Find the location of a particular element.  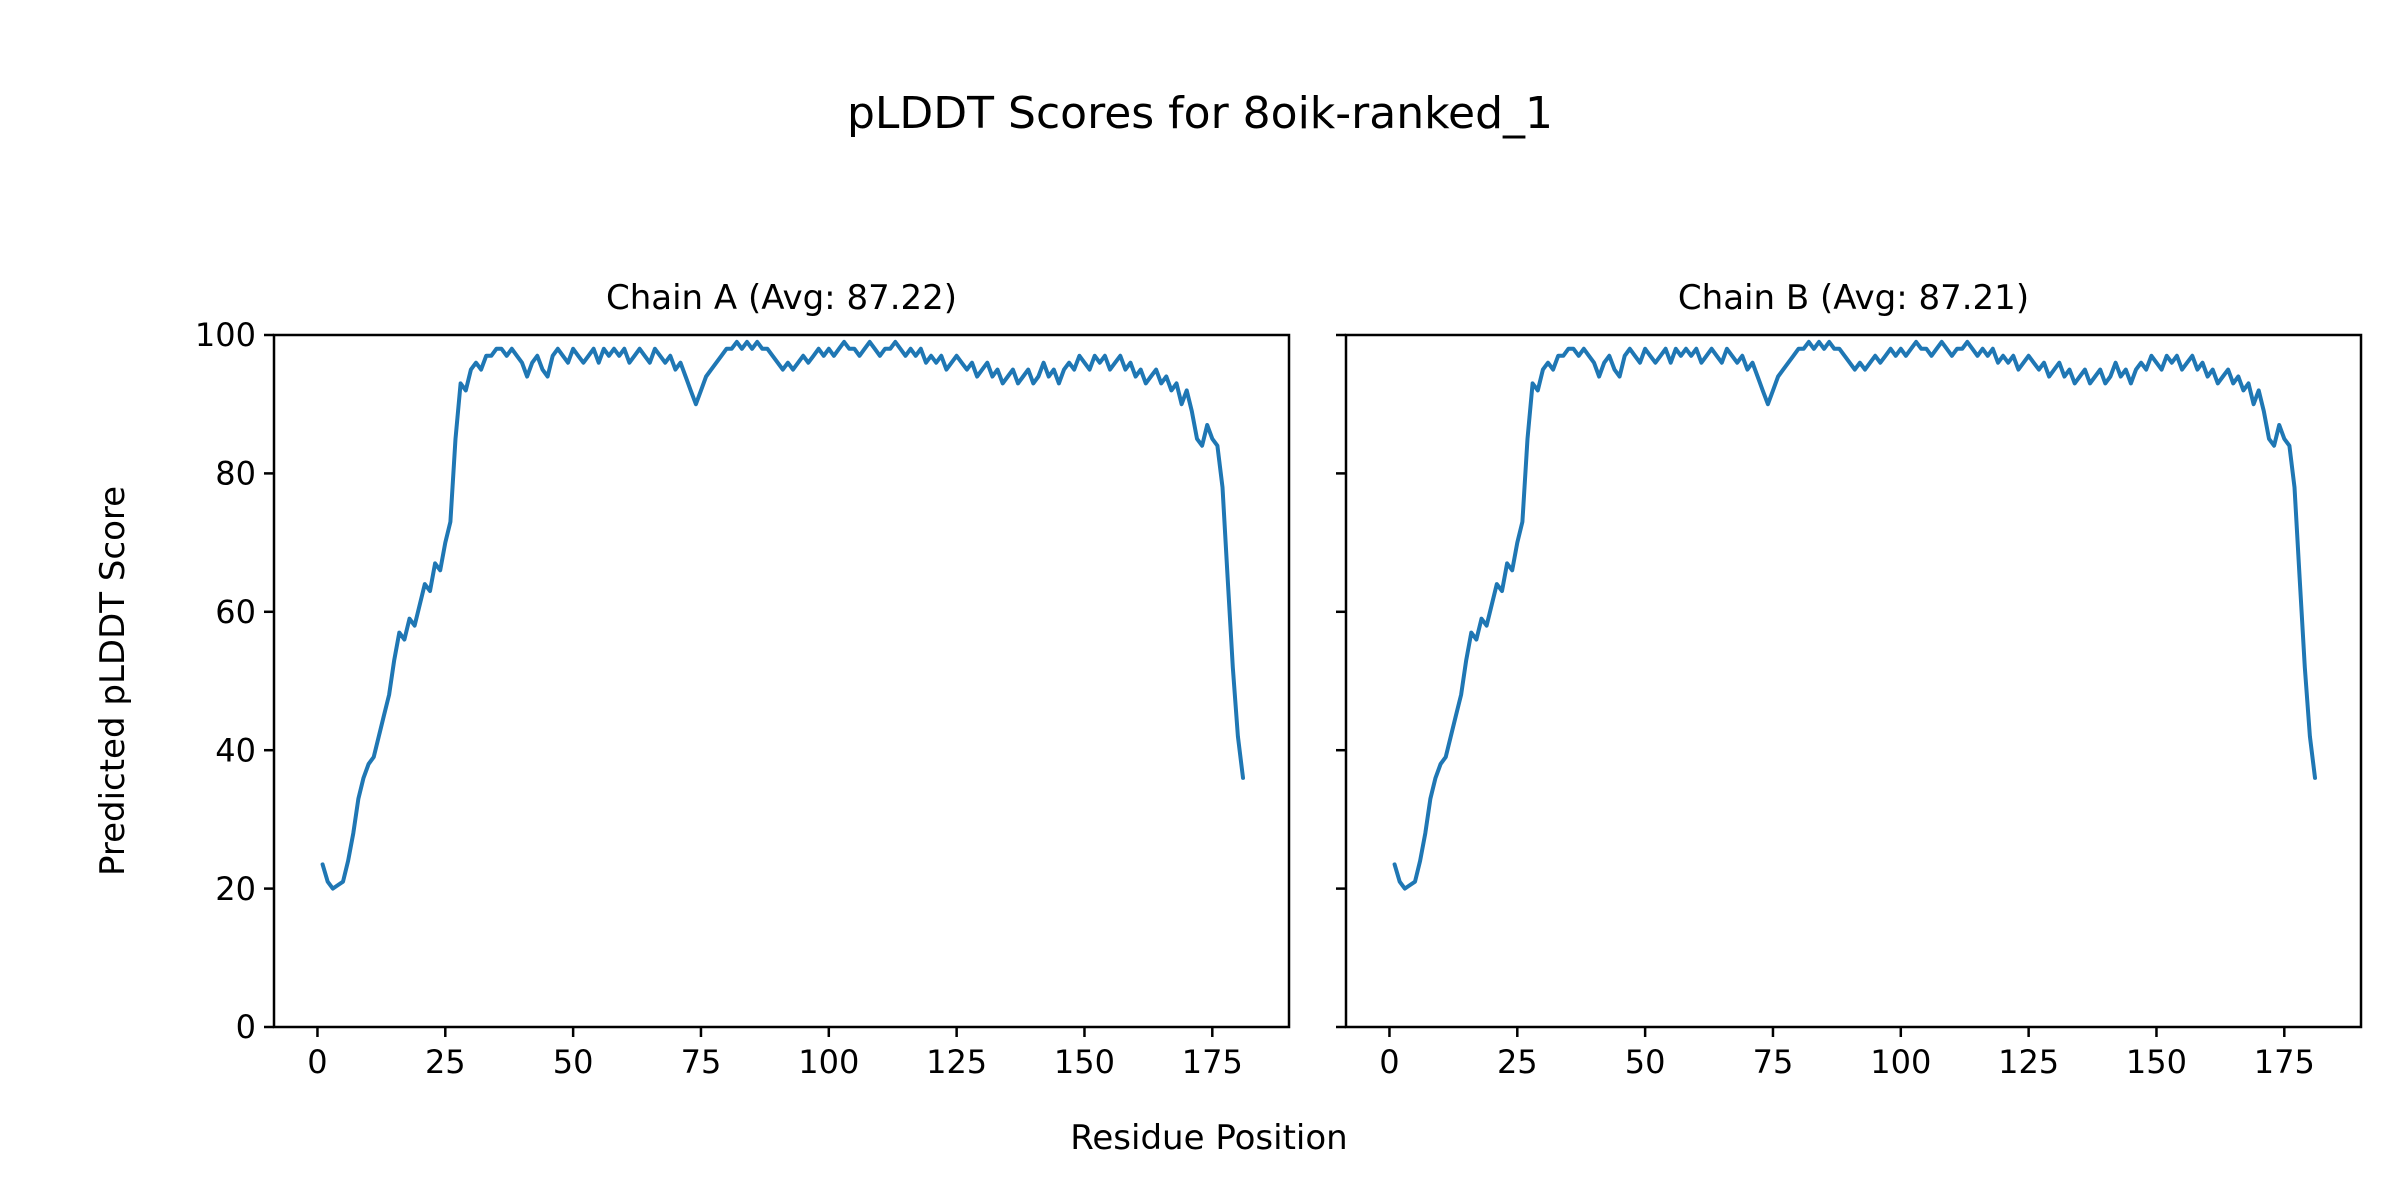

y-tick-label: 0 is located at coordinates (246, 1027).